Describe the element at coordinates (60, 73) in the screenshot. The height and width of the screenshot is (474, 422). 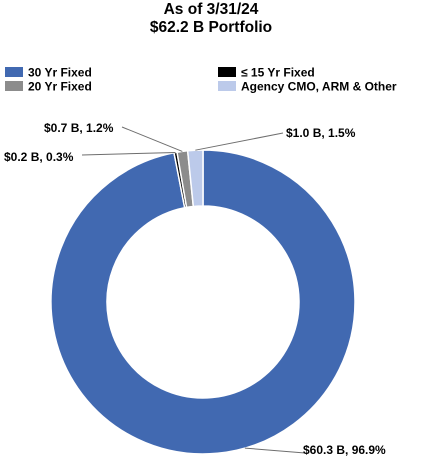
I see `legend-label: 30 Yr Fixed` at that location.